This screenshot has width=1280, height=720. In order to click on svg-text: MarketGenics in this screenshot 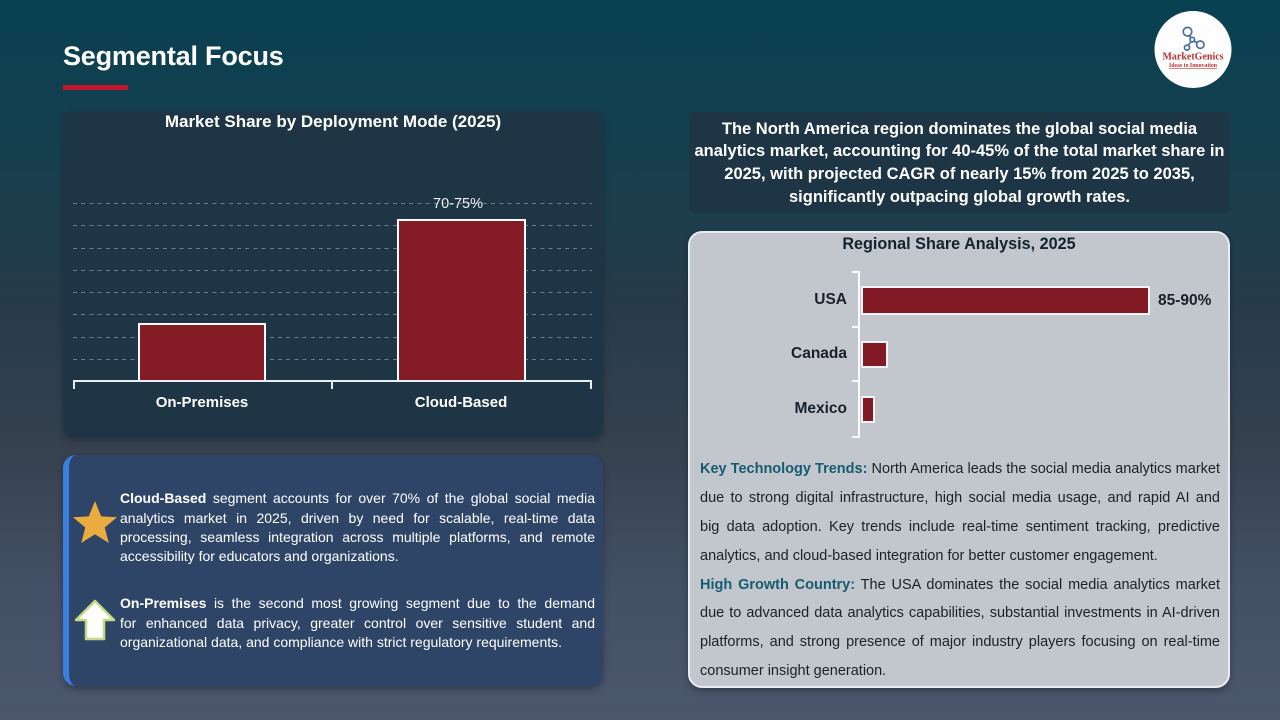, I will do `click(1192, 57)`.